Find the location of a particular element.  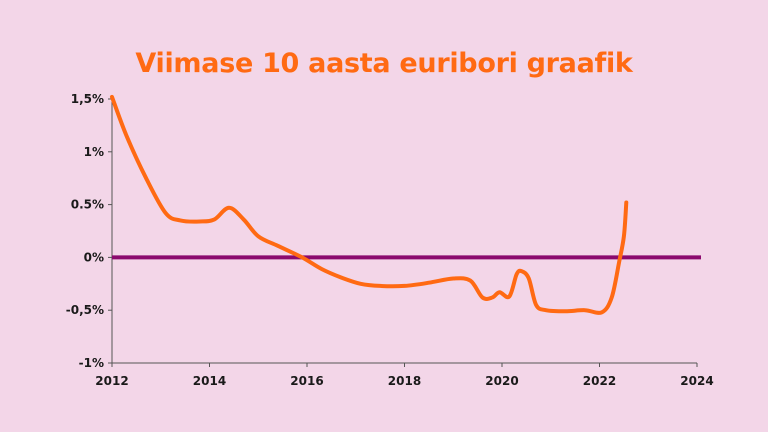

y-tick-label: -1% is located at coordinates (91, 363).